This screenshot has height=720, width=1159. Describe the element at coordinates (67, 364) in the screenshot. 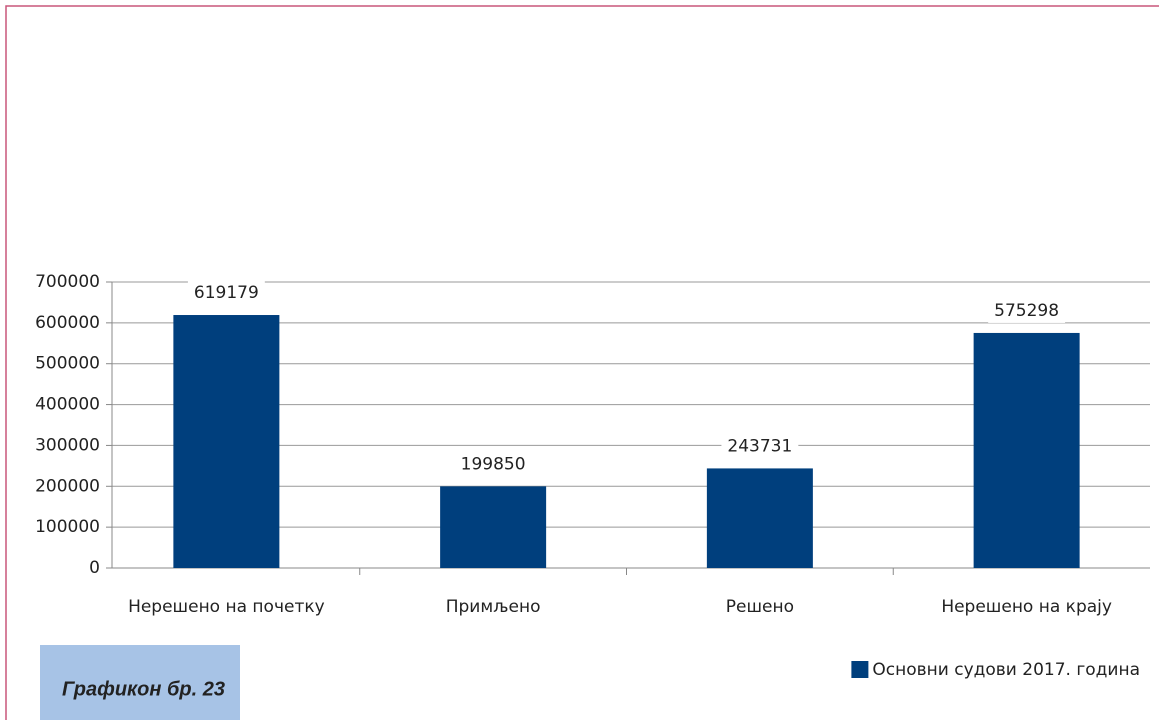

I see `y-tick-label: 500000` at that location.